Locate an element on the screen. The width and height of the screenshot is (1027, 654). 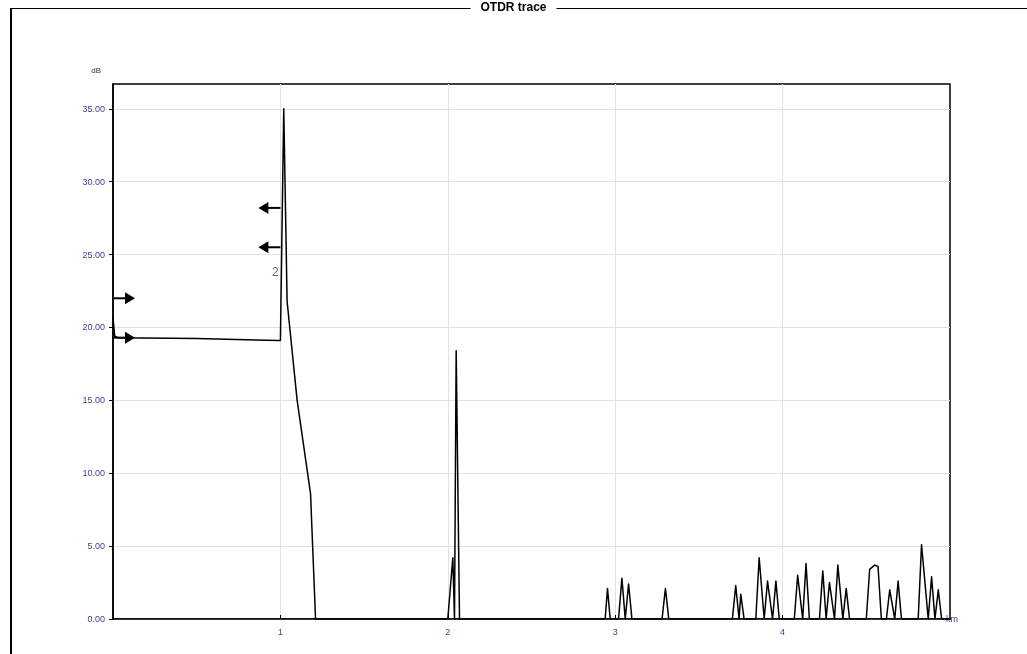
y-axis-title: dB is located at coordinates (96, 70).